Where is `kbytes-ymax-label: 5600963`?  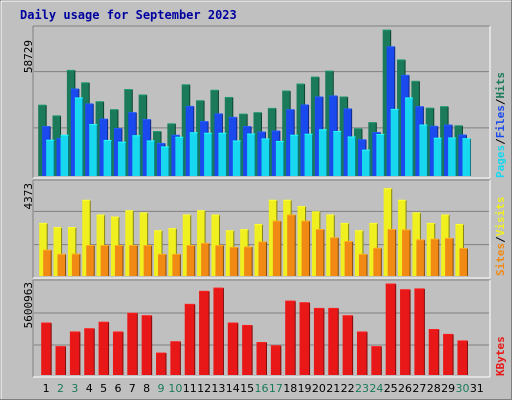 kbytes-ymax-label: 5600963 is located at coordinates (28, 305).